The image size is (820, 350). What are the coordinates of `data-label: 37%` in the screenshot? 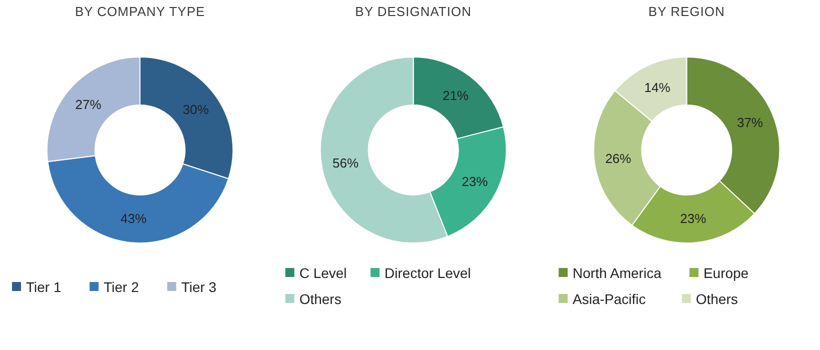 It's located at (750, 122).